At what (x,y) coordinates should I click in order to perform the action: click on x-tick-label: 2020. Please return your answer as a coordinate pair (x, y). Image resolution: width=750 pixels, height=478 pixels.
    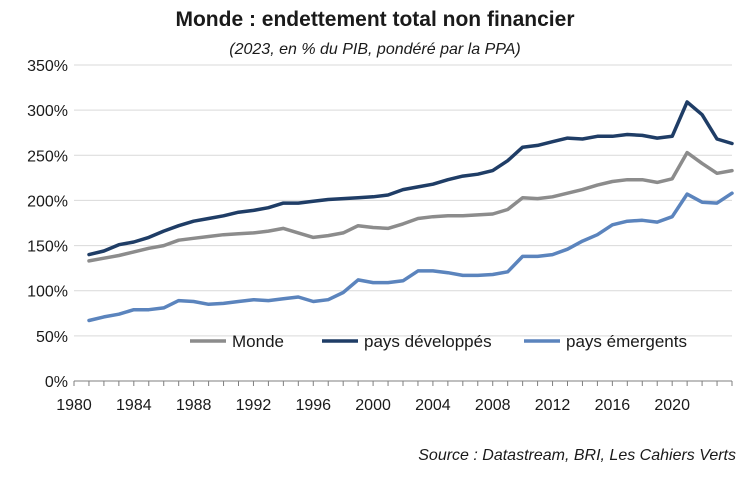
    Looking at the image, I should click on (672, 405).